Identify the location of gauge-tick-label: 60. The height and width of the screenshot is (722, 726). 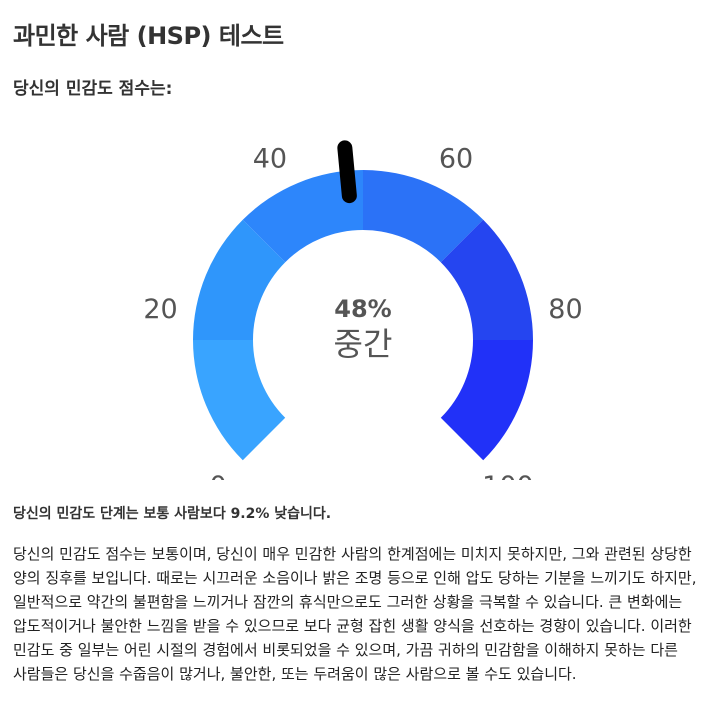
(456, 158).